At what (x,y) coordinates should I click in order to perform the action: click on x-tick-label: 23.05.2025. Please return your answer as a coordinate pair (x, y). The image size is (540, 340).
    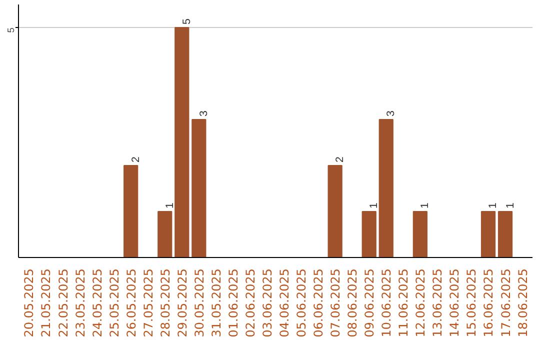
    Looking at the image, I should click on (80, 303).